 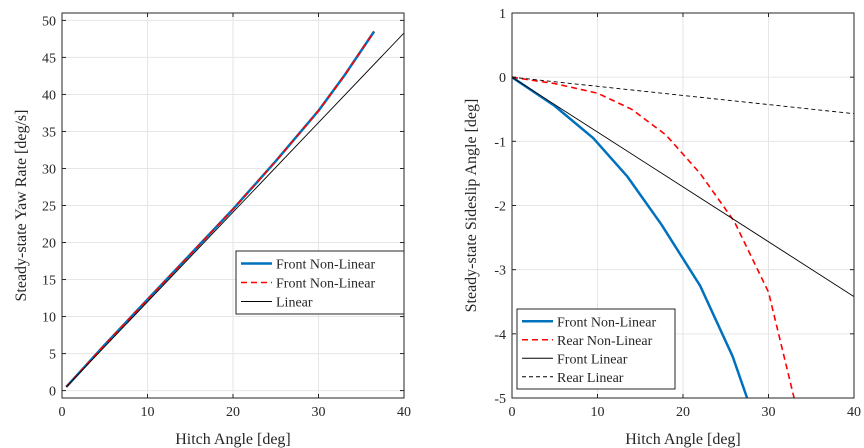 I want to click on y-tick-label: 20, so click(x=49, y=244).